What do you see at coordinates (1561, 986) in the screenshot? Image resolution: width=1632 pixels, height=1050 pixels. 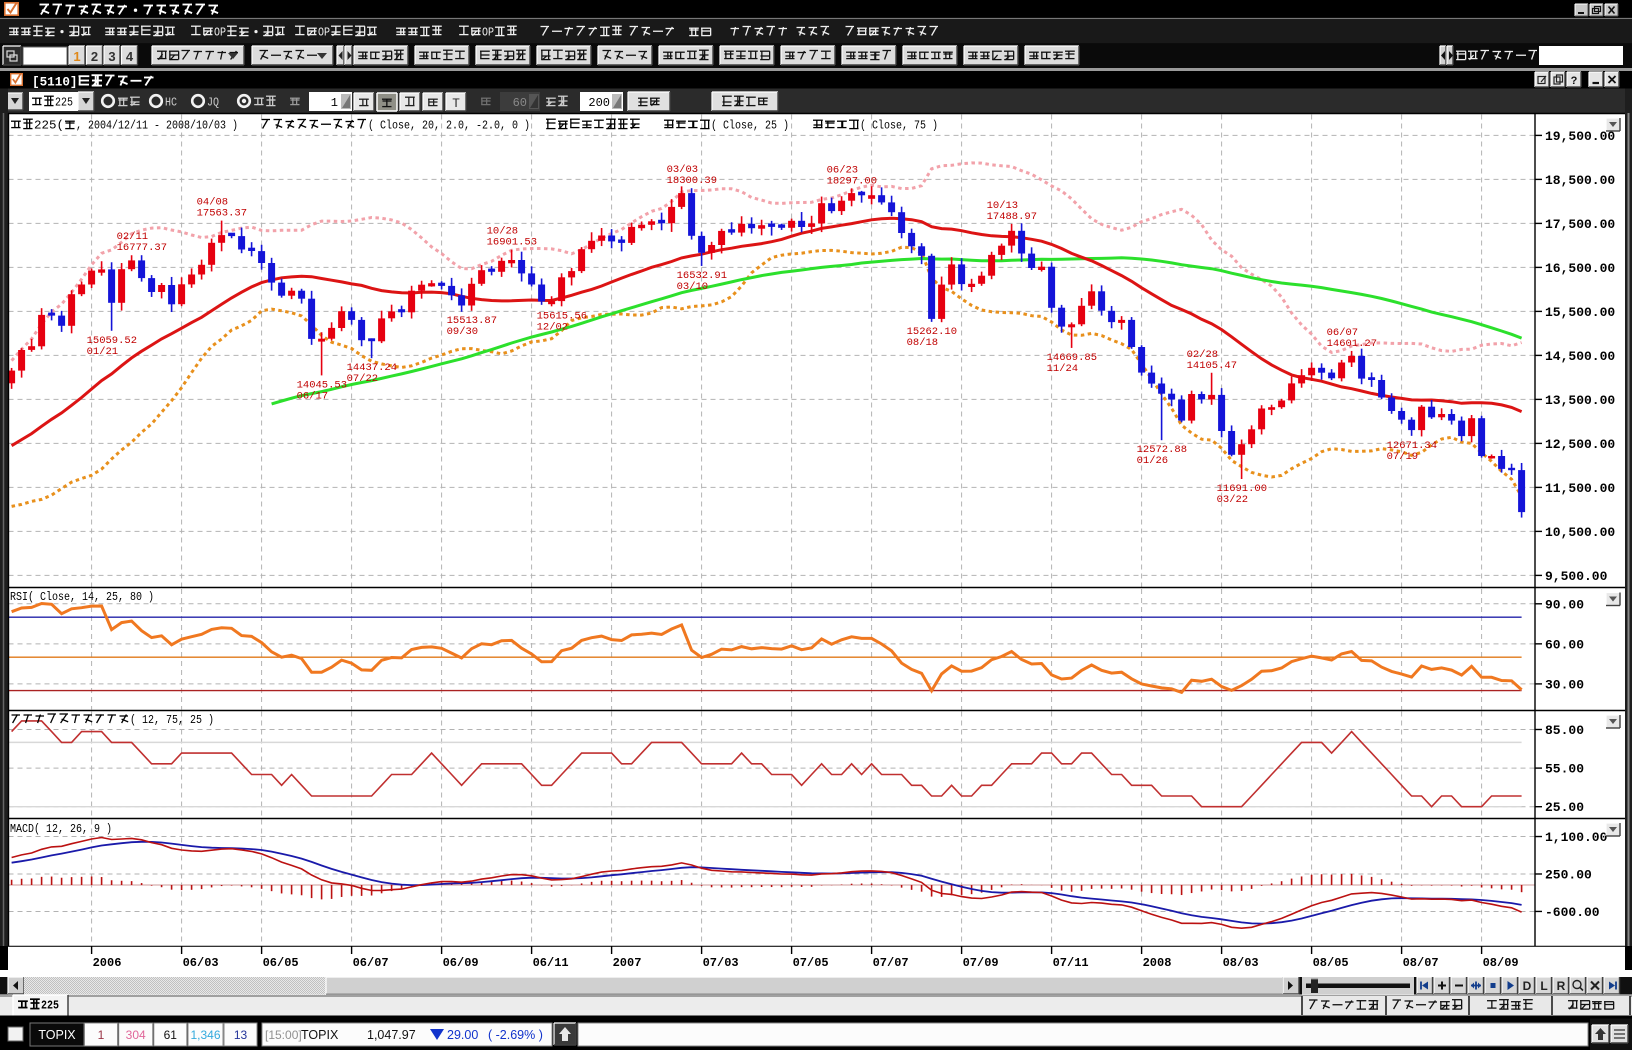 I see `svg-text: R` at bounding box center [1561, 986].